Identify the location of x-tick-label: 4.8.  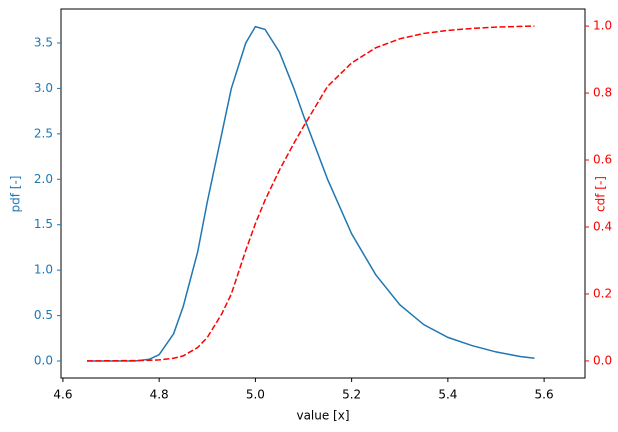
(159, 395).